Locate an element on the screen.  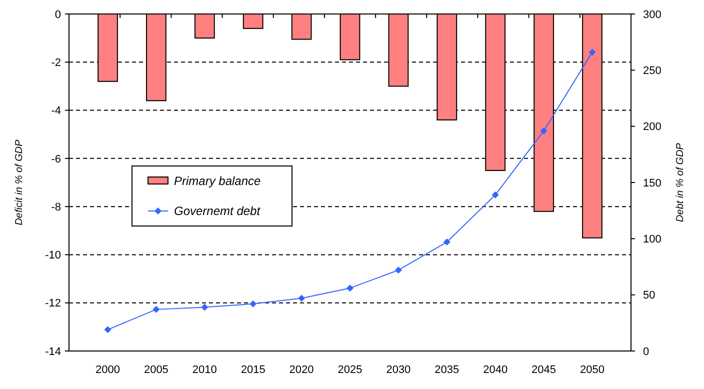
y2-tick-label: 250 is located at coordinates (652, 71).